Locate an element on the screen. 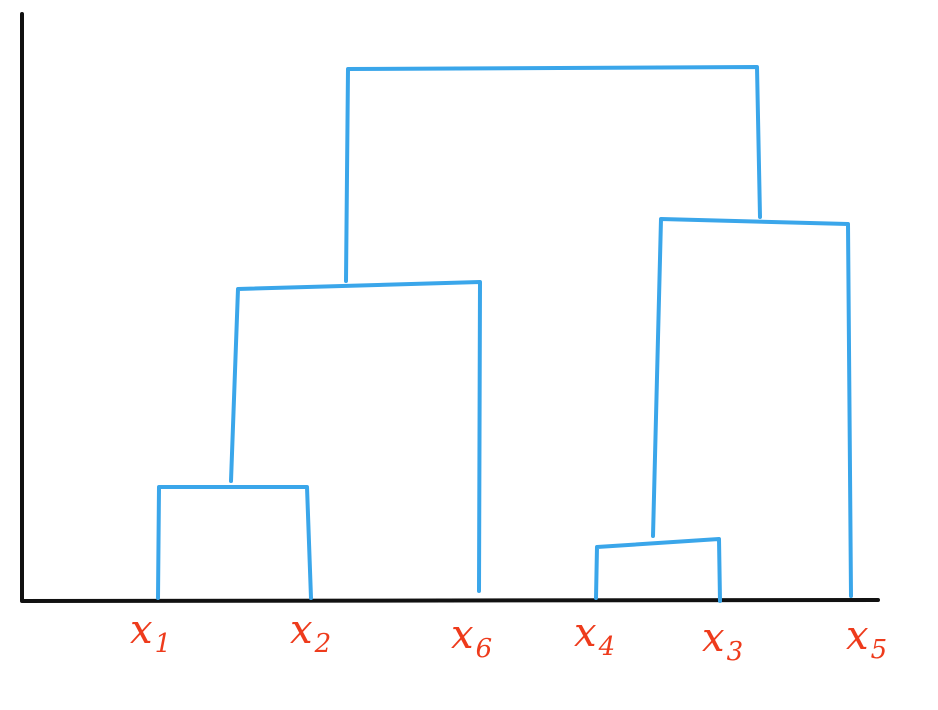 The height and width of the screenshot is (710, 938). leaf-label-x3: x3 is located at coordinates (722, 641).